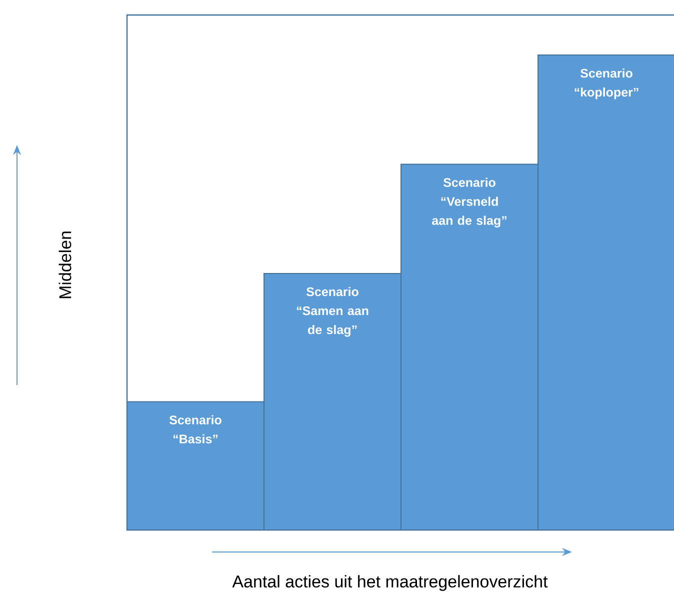 This screenshot has width=674, height=598. Describe the element at coordinates (332, 312) in the screenshot. I see `x-tick-label: Scenario “Samen aan de slag”` at that location.